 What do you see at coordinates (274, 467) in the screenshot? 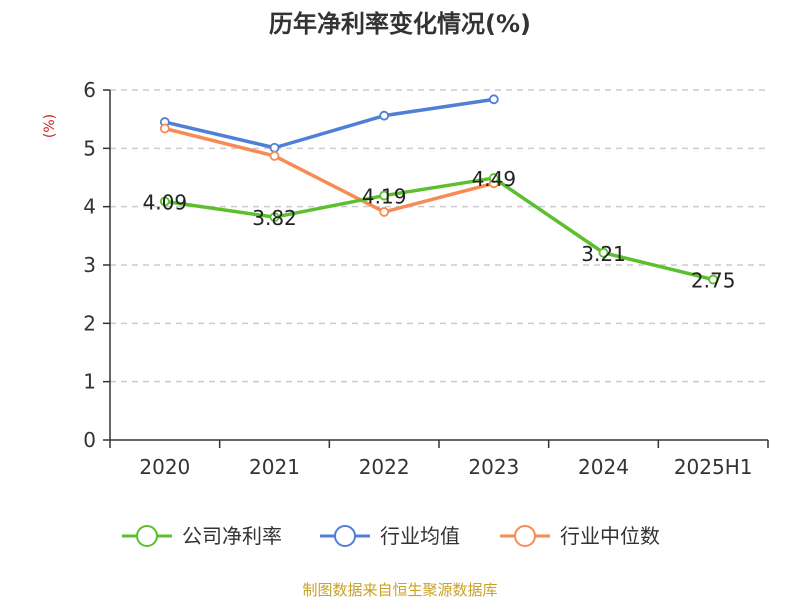
I see `x-tick-label-2021: 2021` at bounding box center [274, 467].